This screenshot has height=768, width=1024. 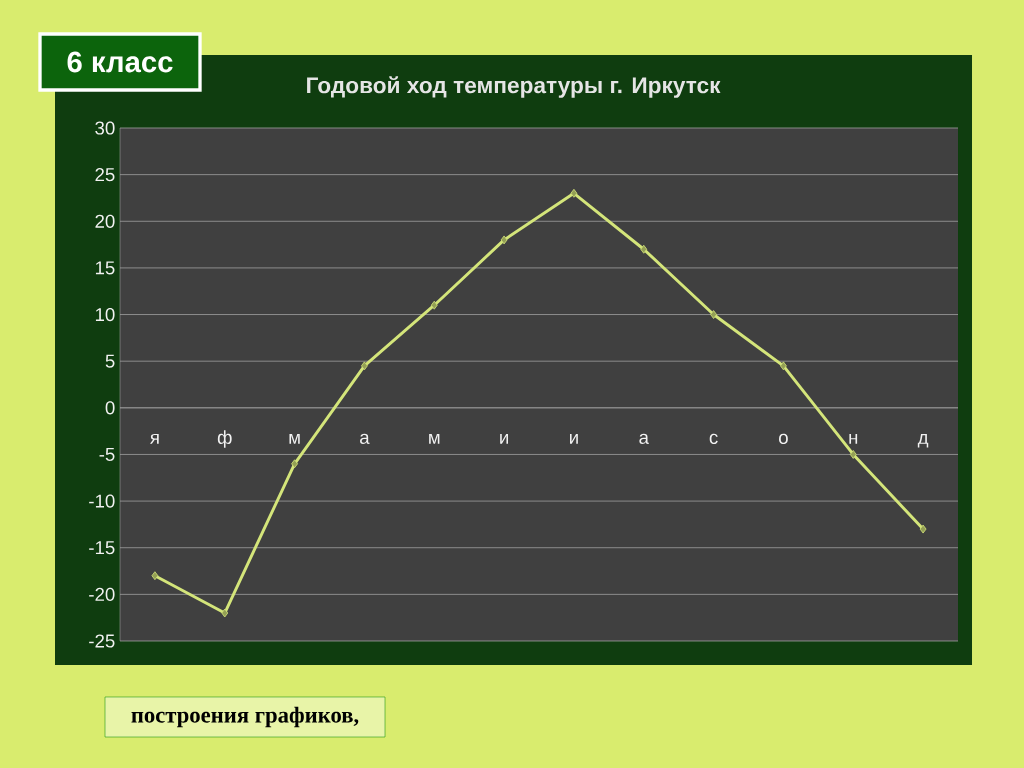 I want to click on y-tick-label: -25, so click(x=102, y=641).